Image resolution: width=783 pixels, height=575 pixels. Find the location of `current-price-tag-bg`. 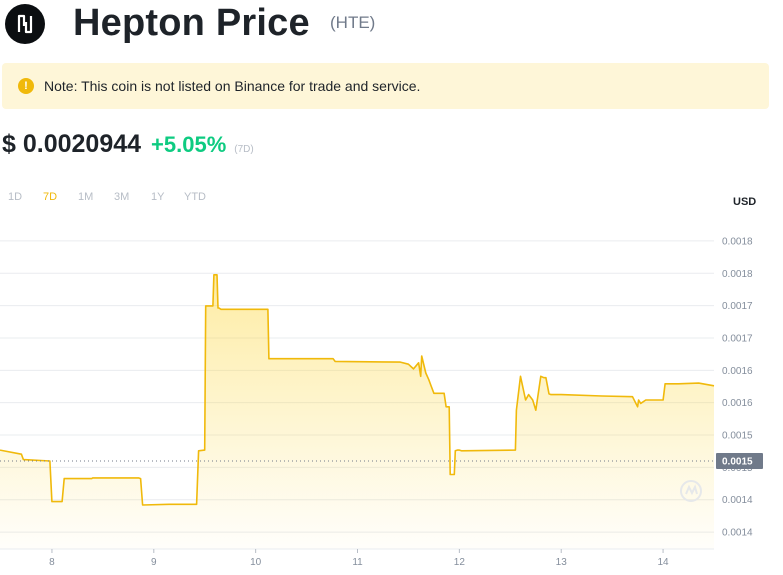

current-price-tag-bg is located at coordinates (739, 460).